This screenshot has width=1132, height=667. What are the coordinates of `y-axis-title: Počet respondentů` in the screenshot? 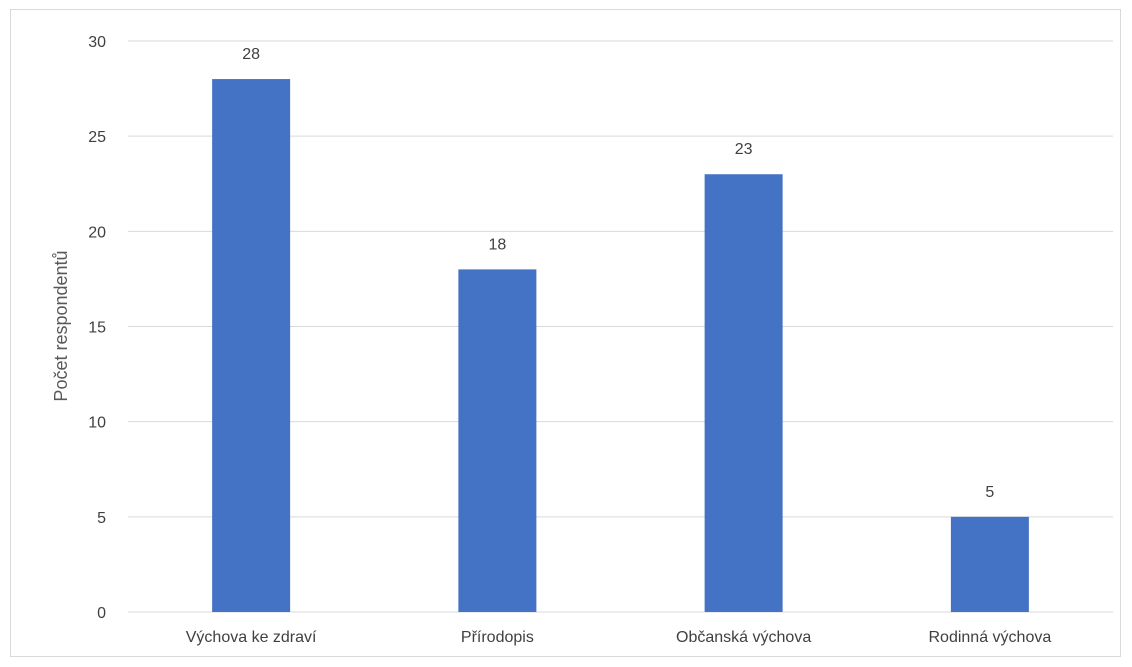 It's located at (61, 325).